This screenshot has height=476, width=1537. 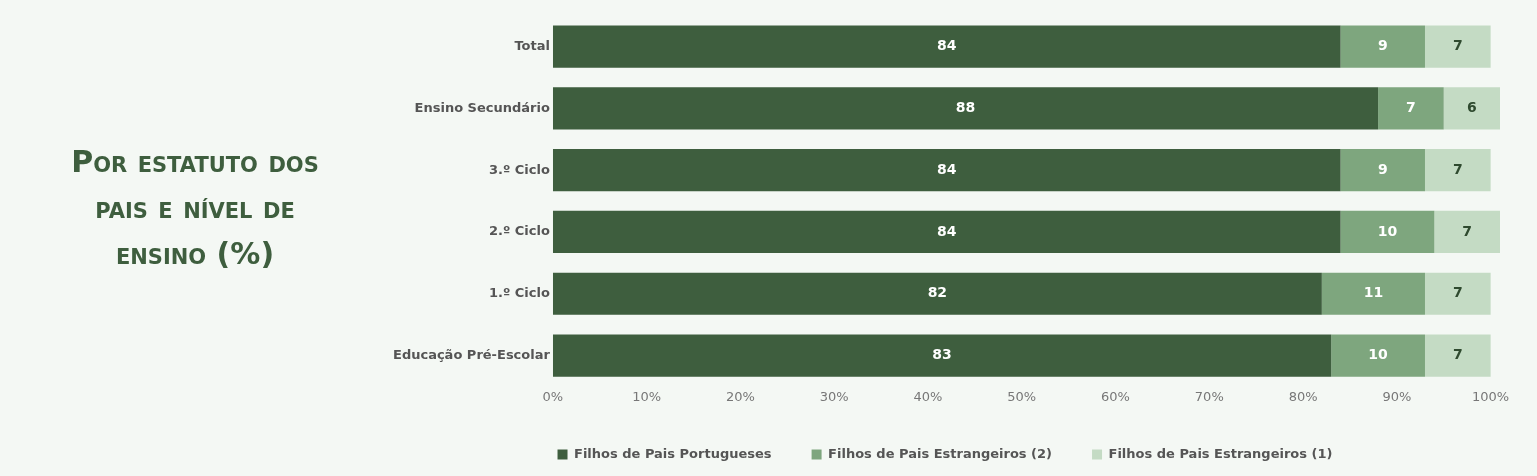 I want to click on y-tick-label: 2.º Ciclo, so click(x=519, y=231).